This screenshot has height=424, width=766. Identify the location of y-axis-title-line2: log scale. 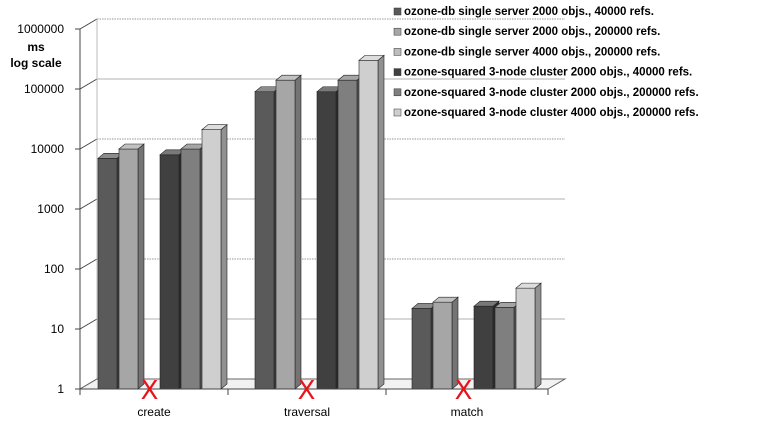
(36, 63).